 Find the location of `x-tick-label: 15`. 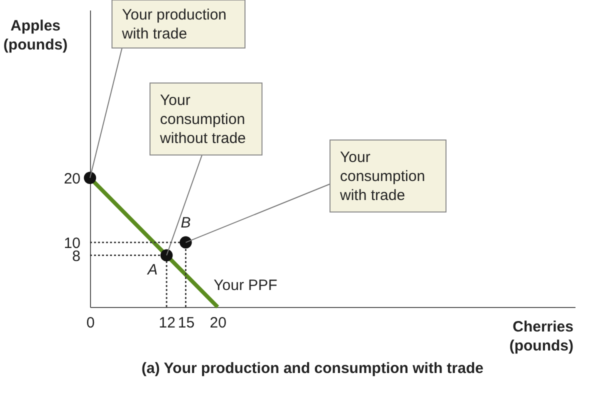

x-tick-label: 15 is located at coordinates (186, 323).